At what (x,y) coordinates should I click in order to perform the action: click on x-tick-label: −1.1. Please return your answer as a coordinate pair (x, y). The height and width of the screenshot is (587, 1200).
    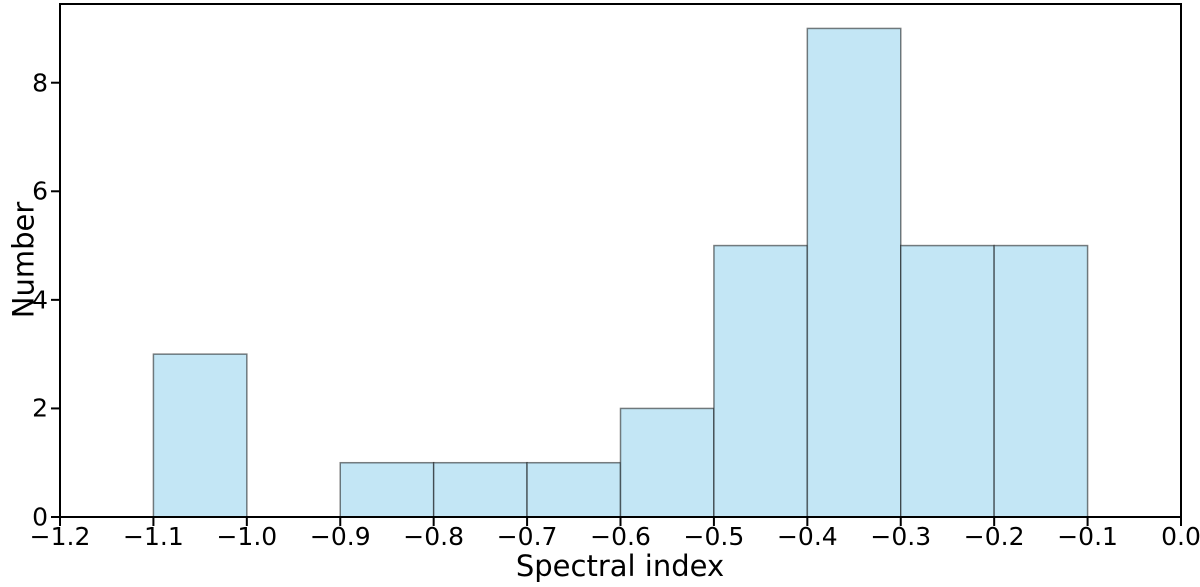
    Looking at the image, I should click on (153, 536).